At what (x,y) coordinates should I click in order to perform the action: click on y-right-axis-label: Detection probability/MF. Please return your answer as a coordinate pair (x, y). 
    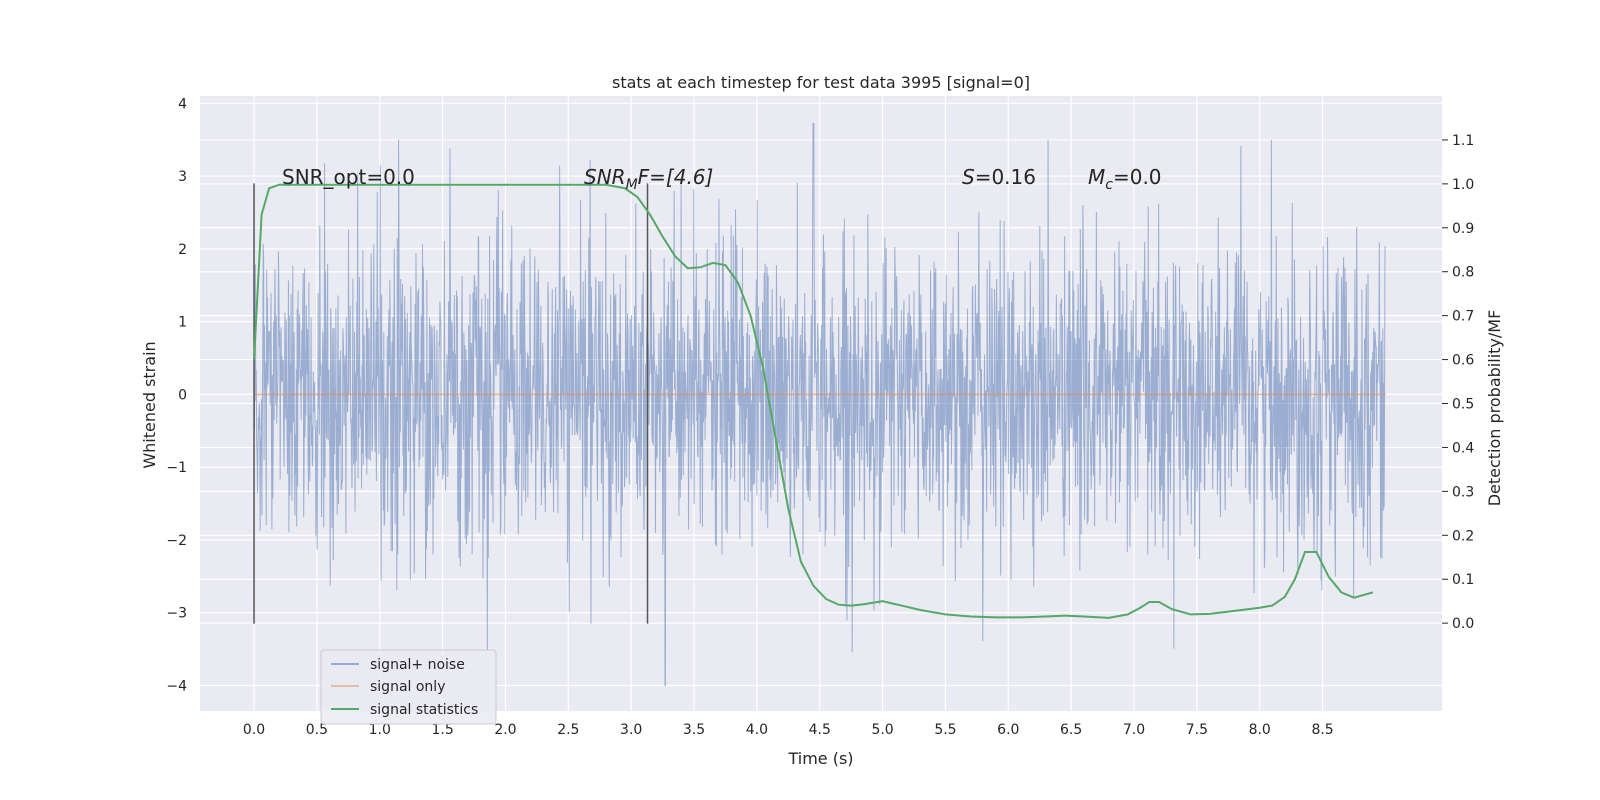
    Looking at the image, I should click on (1494, 408).